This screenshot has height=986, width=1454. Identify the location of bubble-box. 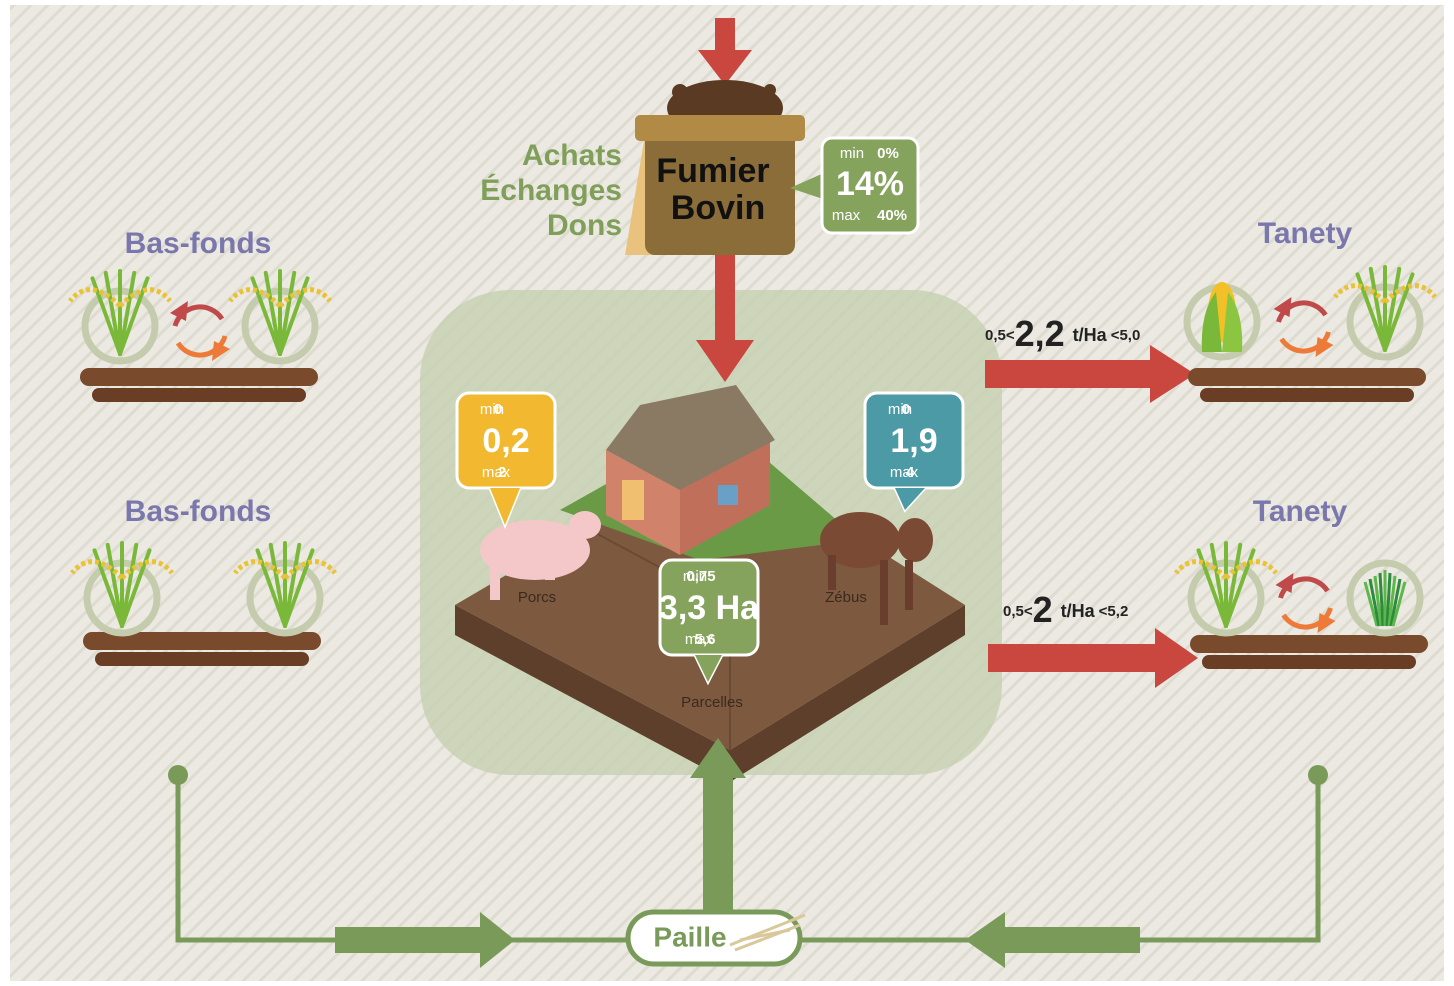
(870, 185).